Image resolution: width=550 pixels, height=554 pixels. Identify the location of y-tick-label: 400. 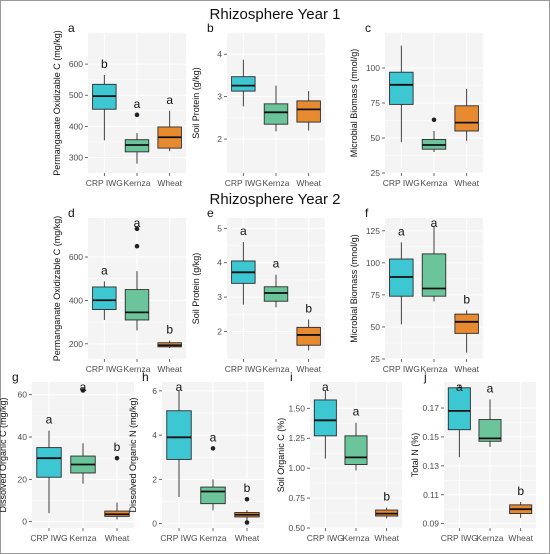
(76, 300).